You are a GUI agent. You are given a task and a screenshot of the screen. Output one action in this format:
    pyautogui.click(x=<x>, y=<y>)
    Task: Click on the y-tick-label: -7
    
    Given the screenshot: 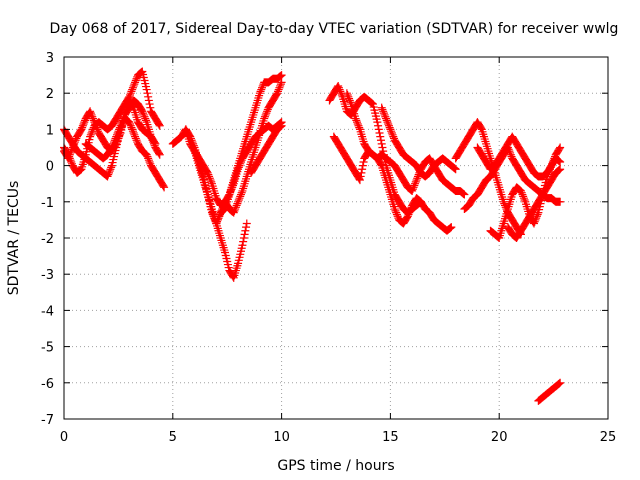 What is the action you would take?
    pyautogui.click(x=47, y=420)
    